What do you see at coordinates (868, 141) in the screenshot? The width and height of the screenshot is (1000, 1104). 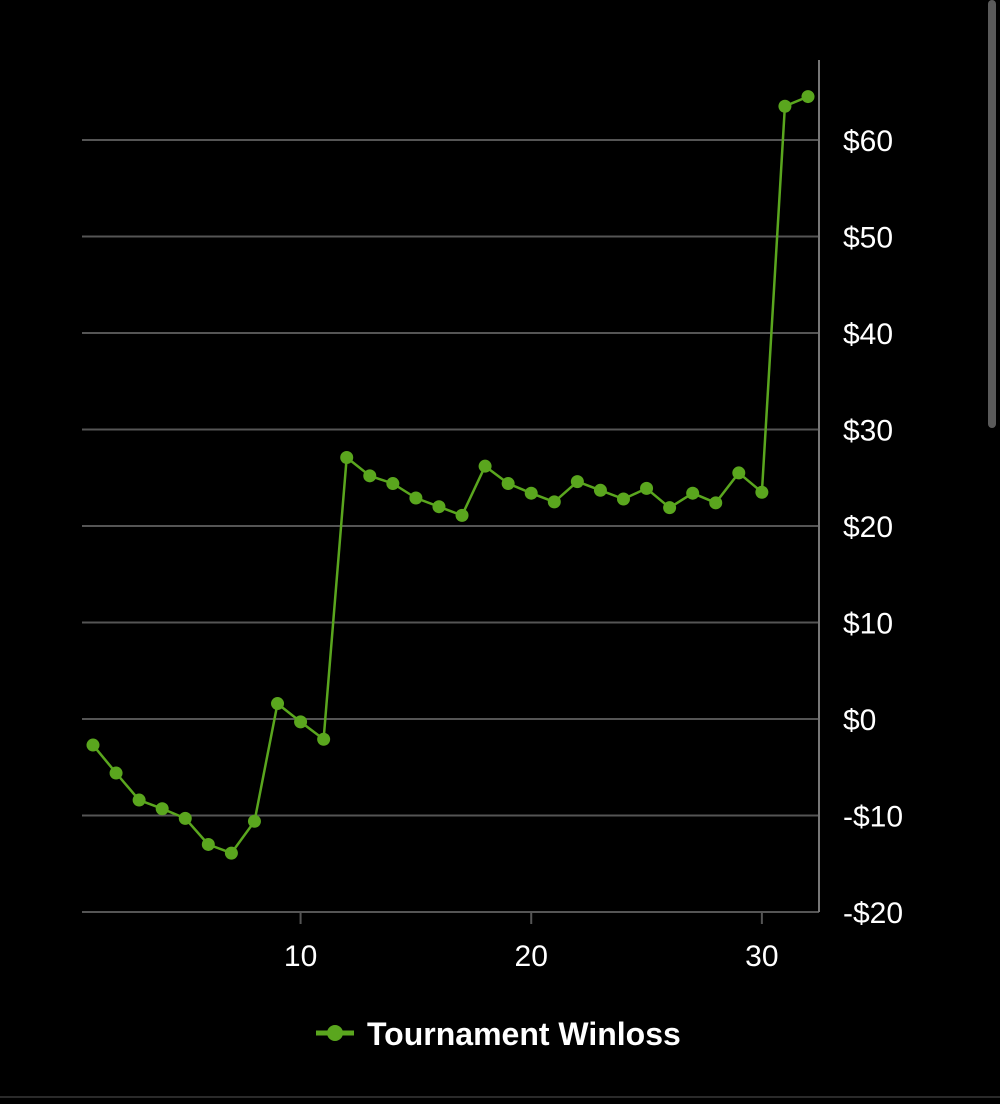 I see `y-tick-label: $60` at bounding box center [868, 141].